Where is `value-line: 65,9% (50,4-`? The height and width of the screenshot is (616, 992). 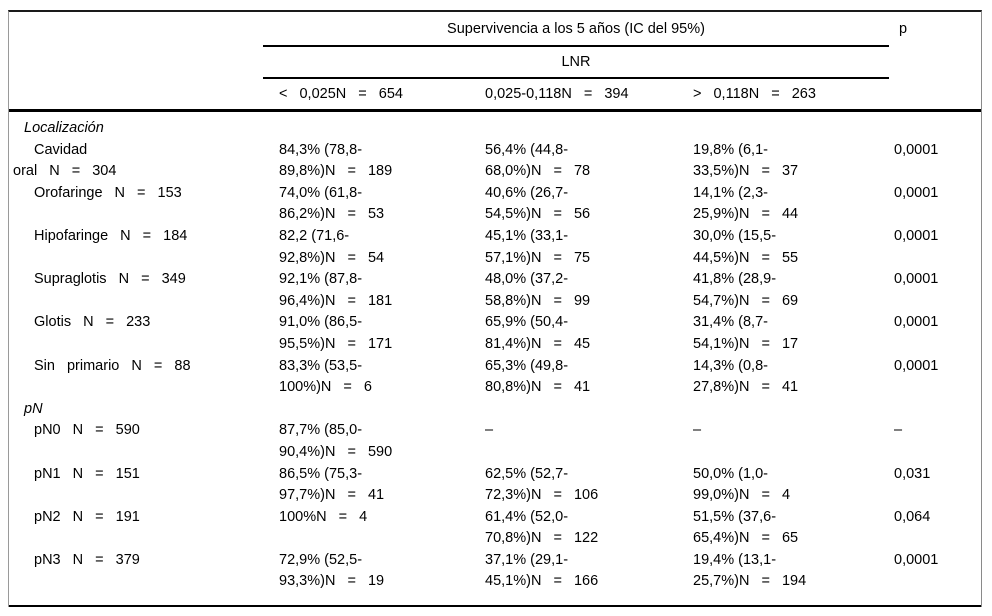 value-line: 65,9% (50,4- is located at coordinates (527, 322).